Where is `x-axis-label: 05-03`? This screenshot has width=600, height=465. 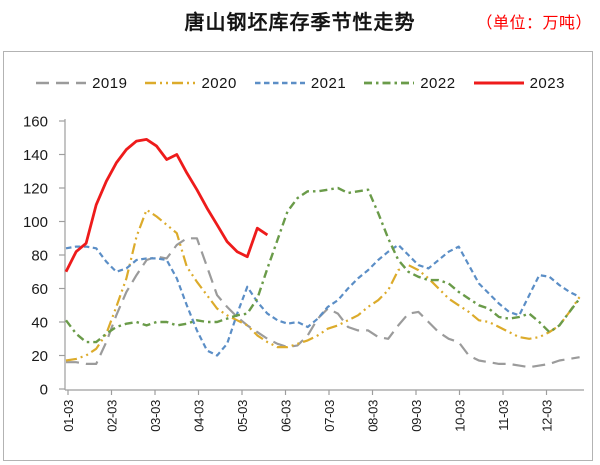 x-axis-label: 05-03 is located at coordinates (242, 416).